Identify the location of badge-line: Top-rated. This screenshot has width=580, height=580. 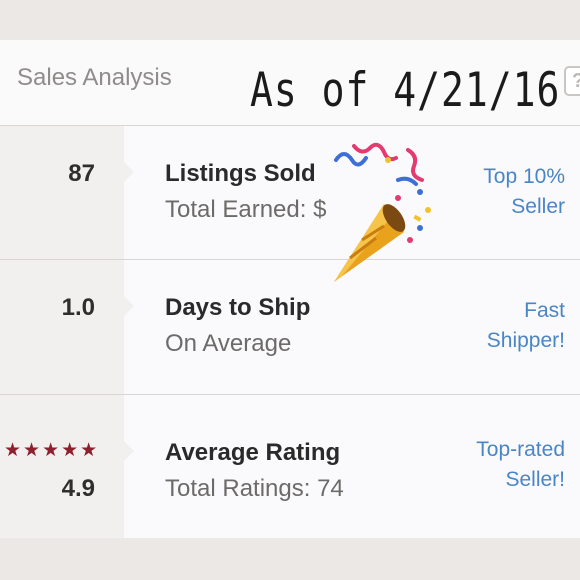
(520, 449).